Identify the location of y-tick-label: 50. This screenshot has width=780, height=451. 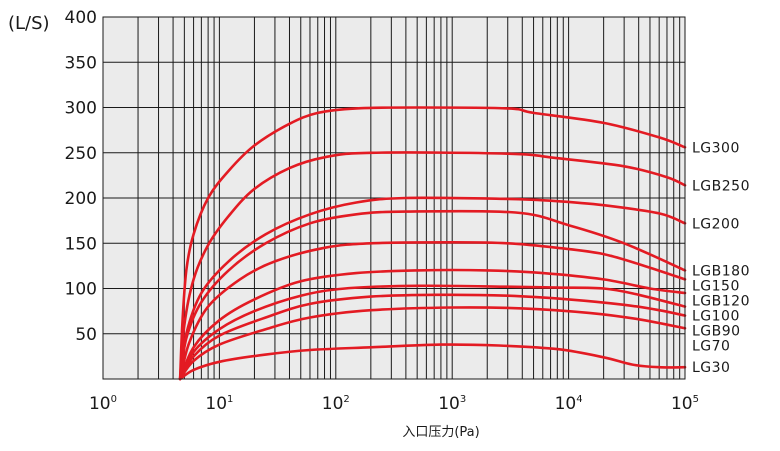
(86, 335).